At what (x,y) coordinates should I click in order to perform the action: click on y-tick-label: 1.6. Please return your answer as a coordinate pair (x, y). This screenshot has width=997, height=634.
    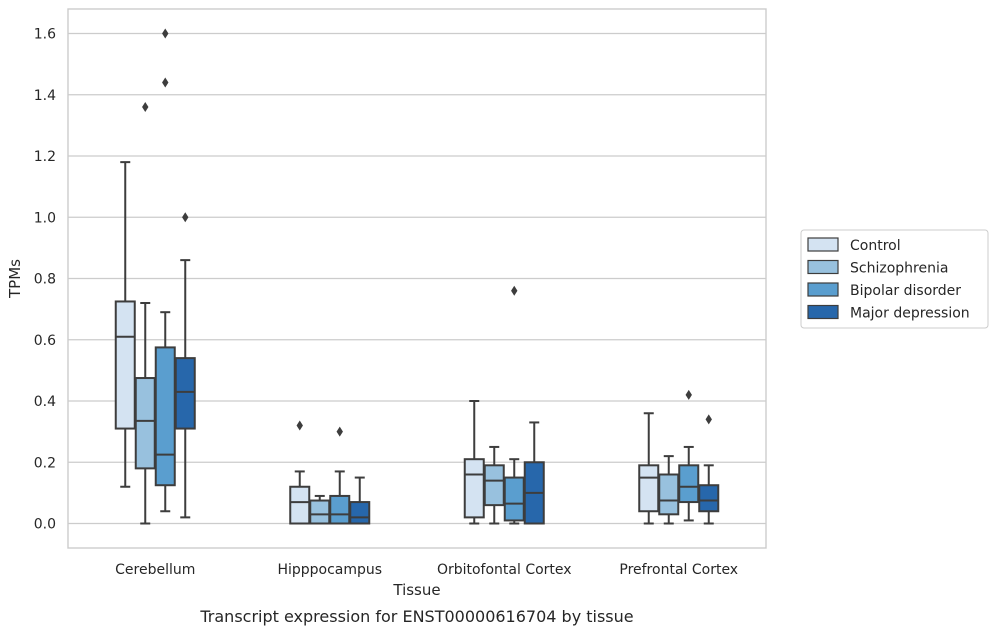
    Looking at the image, I should click on (45, 35).